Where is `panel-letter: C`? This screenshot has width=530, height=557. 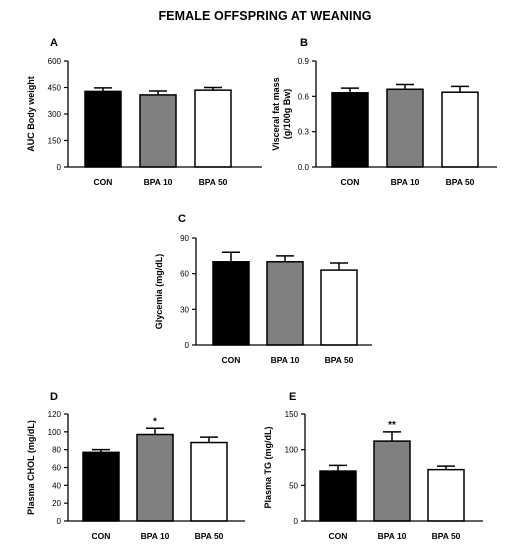
panel-letter: C is located at coordinates (182, 219).